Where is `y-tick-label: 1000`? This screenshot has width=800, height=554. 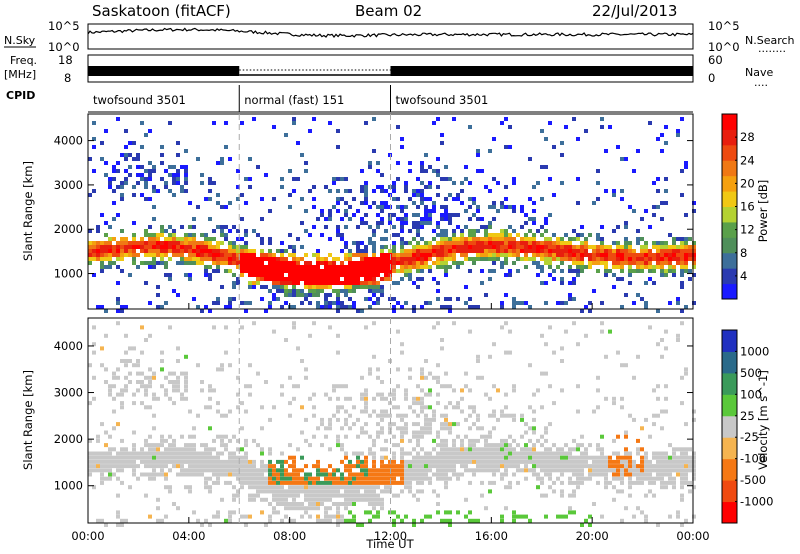 y-tick-label: 1000 is located at coordinates (68, 274).